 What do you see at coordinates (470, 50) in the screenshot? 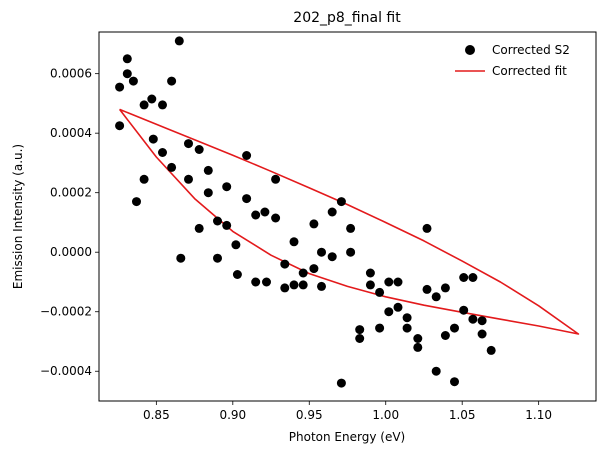
I see `legend-marker-scatter` at bounding box center [470, 50].